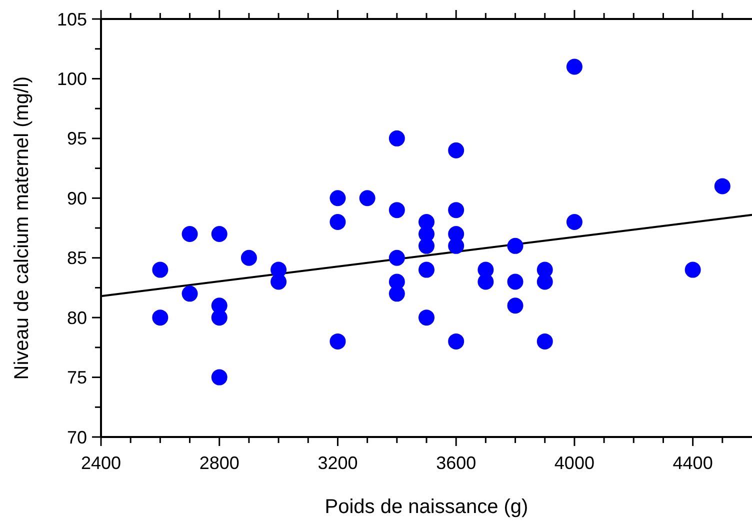 This screenshot has height=527, width=752. What do you see at coordinates (76, 318) in the screenshot?
I see `y-tick-label: 80` at bounding box center [76, 318].